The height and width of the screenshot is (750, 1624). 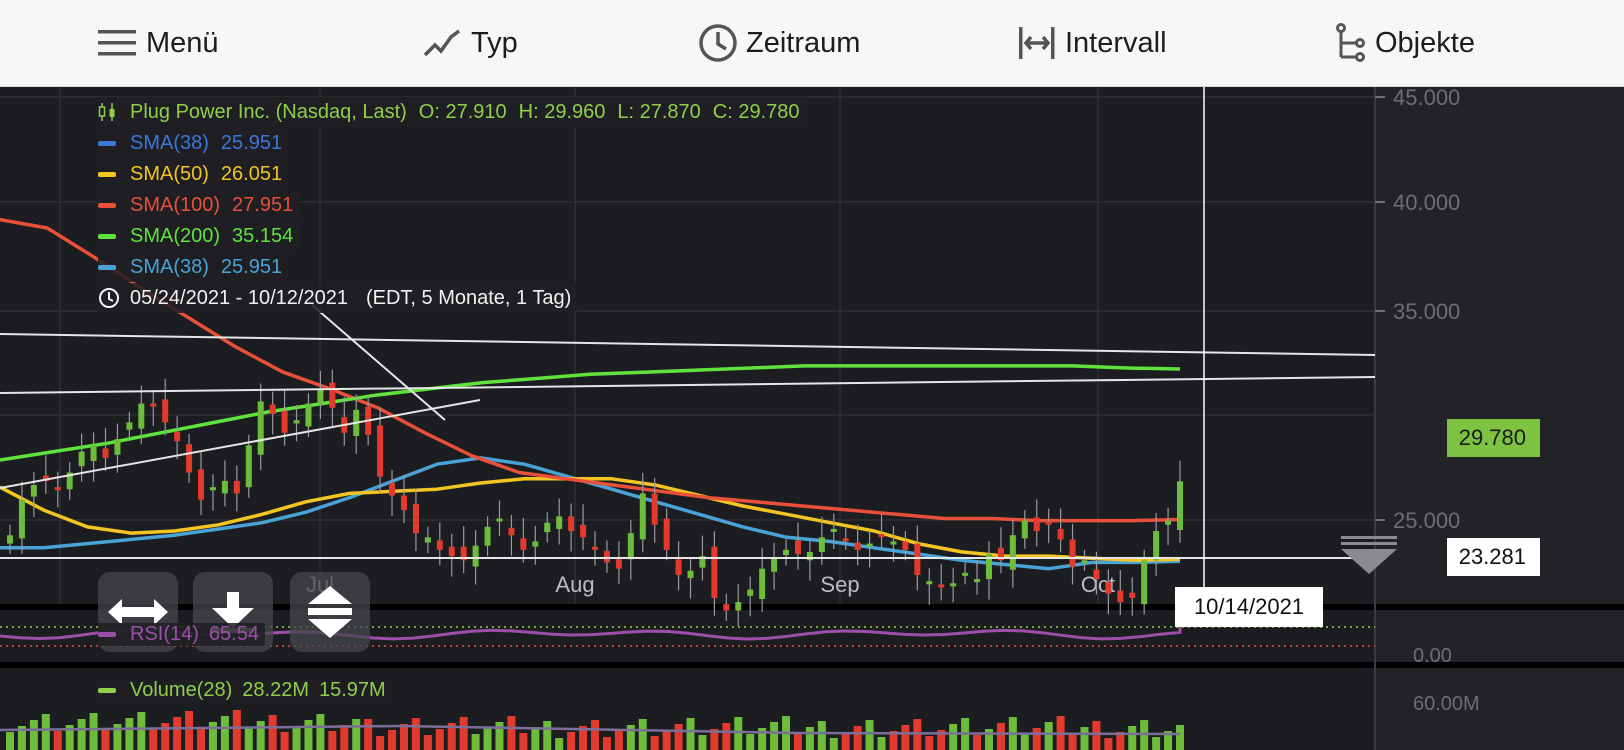 What do you see at coordinates (199, 236) in the screenshot?
I see `legend-sma200: SMA(200) 35.154` at bounding box center [199, 236].